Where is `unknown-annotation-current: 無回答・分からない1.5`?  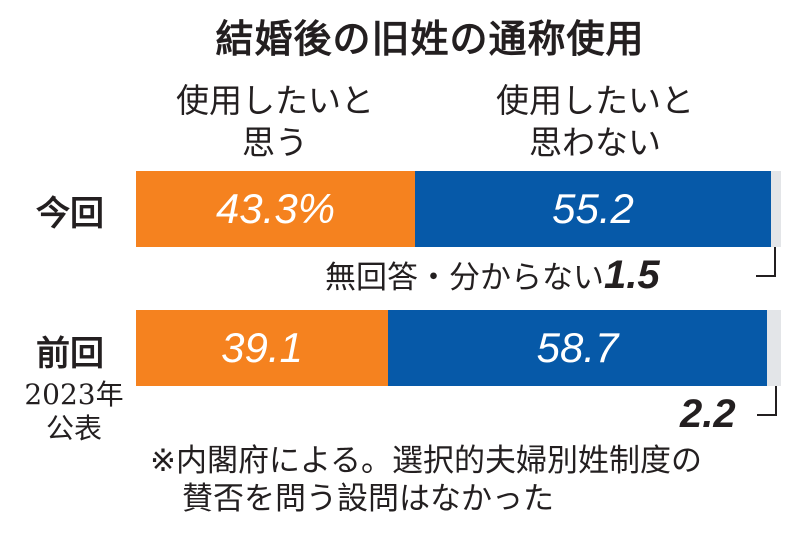 unknown-annotation-current: 無回答・分からない1.5 is located at coordinates (492, 275).